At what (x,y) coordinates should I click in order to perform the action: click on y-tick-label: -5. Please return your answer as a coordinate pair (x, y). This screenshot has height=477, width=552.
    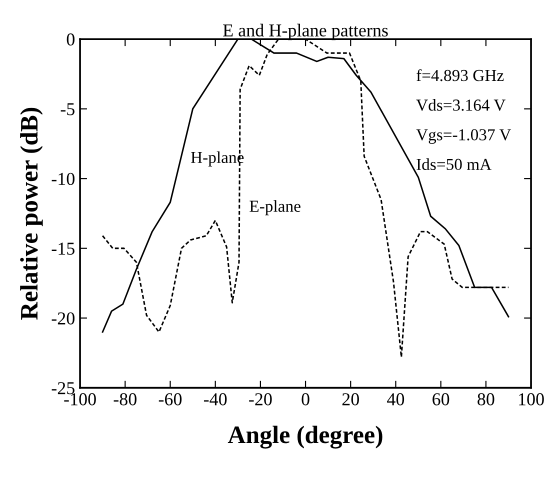
    Looking at the image, I should click on (67, 109).